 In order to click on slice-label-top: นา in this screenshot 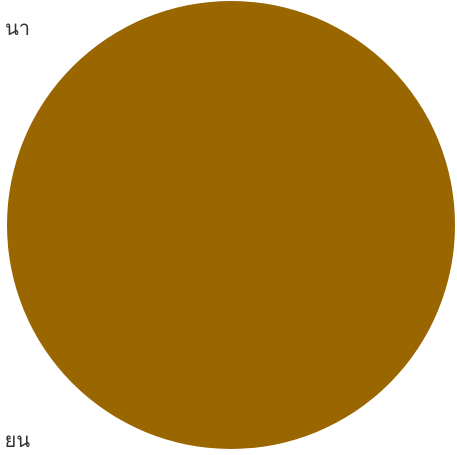, I will do `click(17, 28)`.